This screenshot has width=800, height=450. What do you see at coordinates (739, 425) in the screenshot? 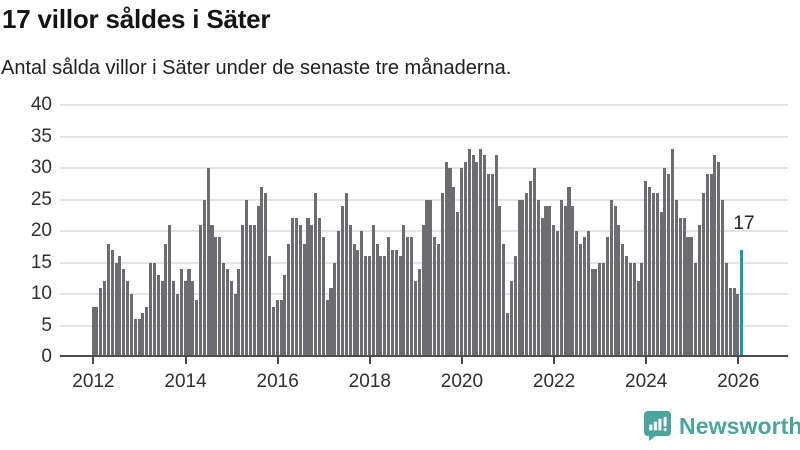
I see `newsworthy-wordmark: Newsworthy` at bounding box center [739, 425].